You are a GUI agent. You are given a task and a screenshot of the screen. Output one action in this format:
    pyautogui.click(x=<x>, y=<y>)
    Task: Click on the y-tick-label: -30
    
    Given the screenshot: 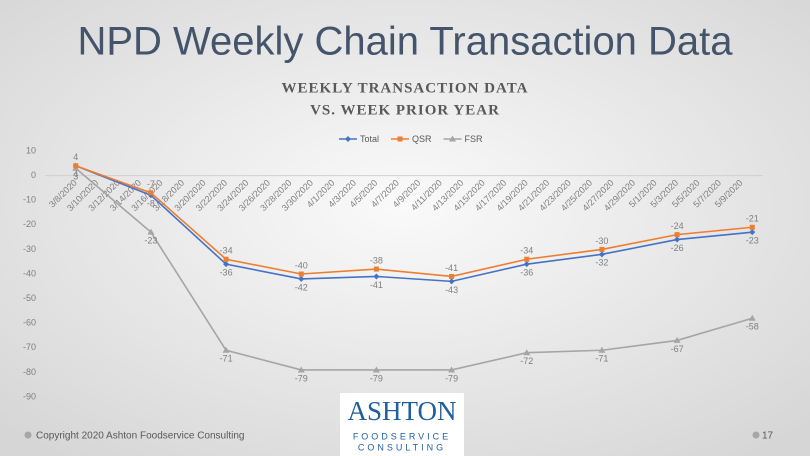 What is the action you would take?
    pyautogui.click(x=29, y=249)
    